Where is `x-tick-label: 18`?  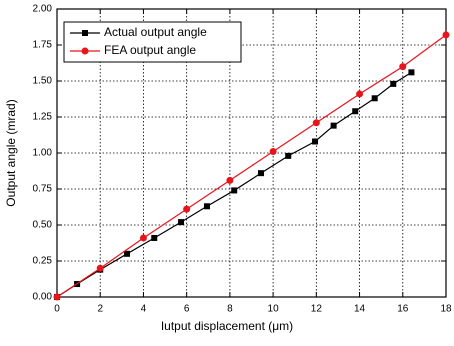 x-tick-label: 18 is located at coordinates (446, 309).